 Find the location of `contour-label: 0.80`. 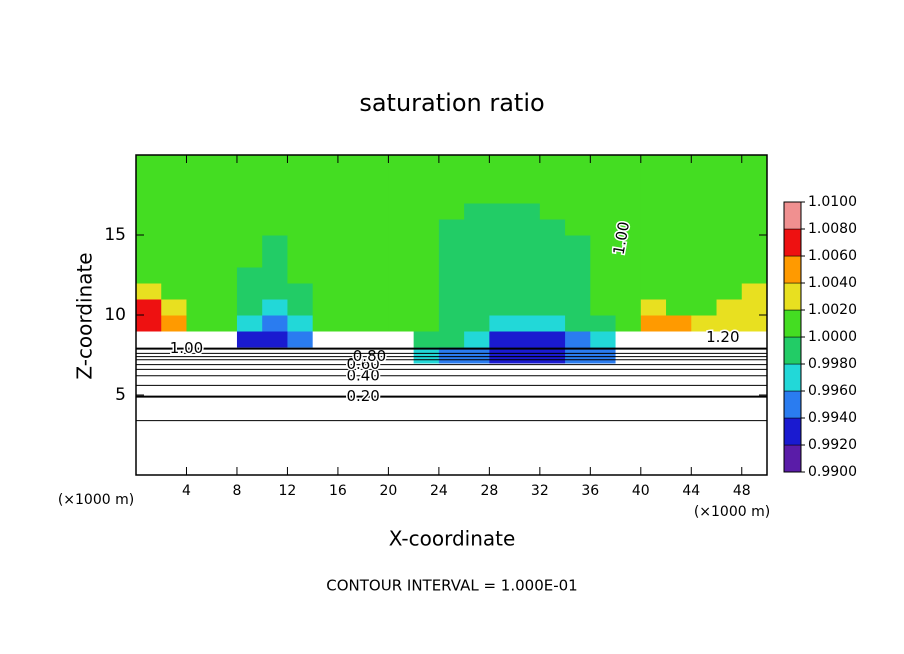

contour-label: 0.80 is located at coordinates (369, 356).